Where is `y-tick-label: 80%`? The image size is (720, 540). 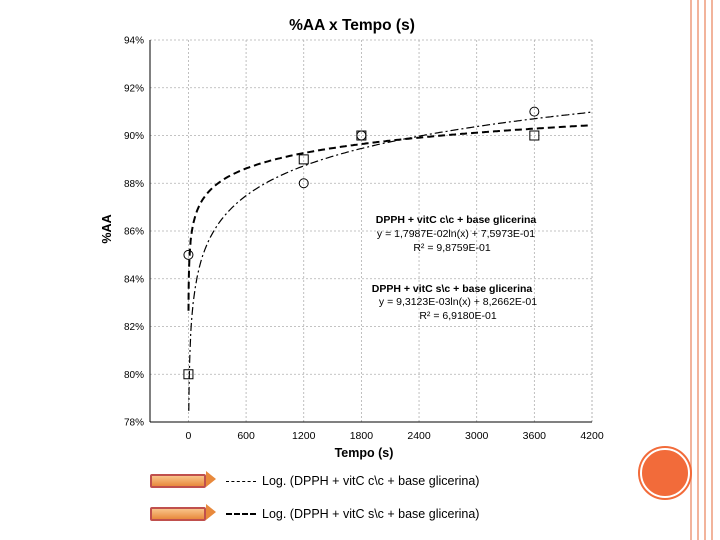 y-tick-label: 80% is located at coordinates (134, 375).